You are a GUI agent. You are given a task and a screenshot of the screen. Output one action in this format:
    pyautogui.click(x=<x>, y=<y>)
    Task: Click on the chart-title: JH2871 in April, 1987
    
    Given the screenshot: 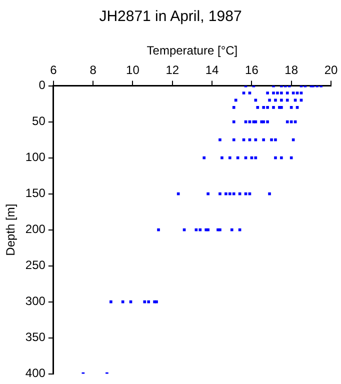 What is the action you would take?
    pyautogui.click(x=170, y=16)
    